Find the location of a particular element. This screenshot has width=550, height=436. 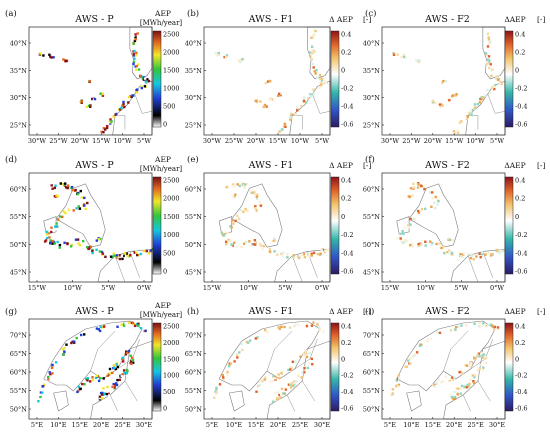

lat-tick-label: 35°N is located at coordinates (372, 71).